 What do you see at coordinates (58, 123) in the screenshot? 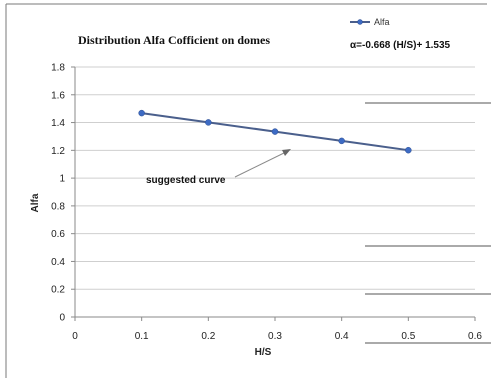
I see `y-tick-label-7: 1.4` at bounding box center [58, 123].